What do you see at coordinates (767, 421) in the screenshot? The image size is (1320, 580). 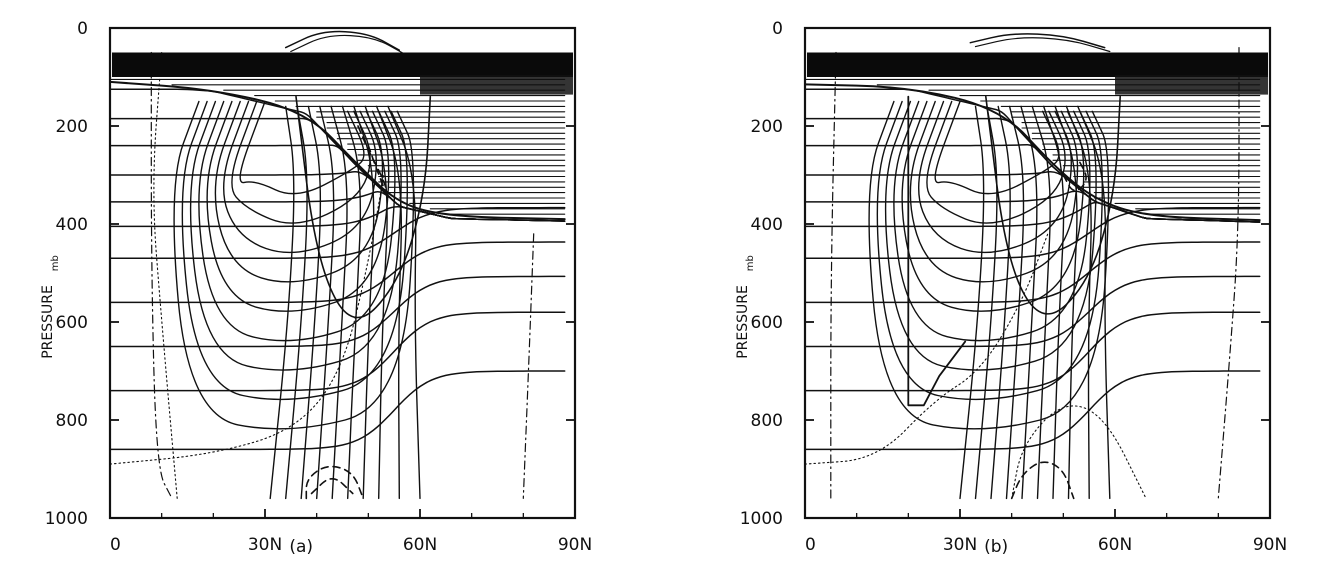 I see `panel-b-y-tick-label: 800` at bounding box center [767, 421].